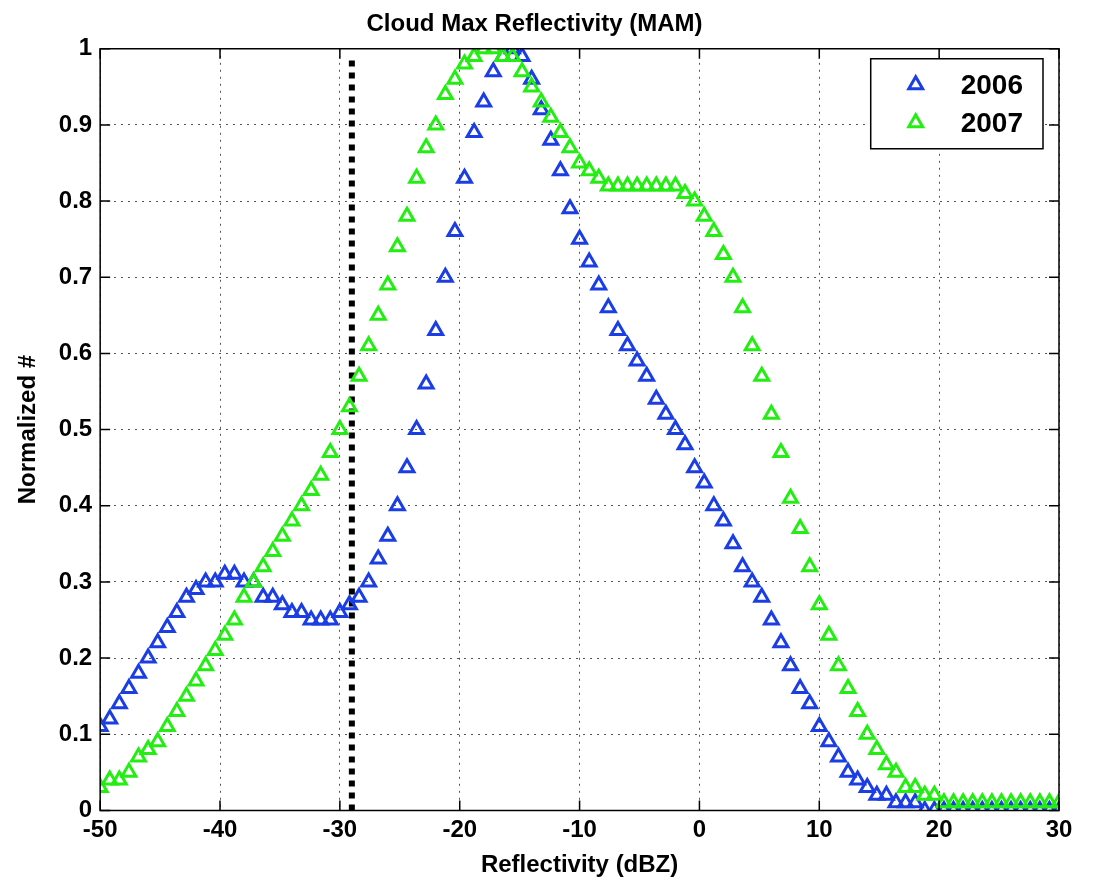 This screenshot has width=1099, height=884. What do you see at coordinates (579, 829) in the screenshot?
I see `x-tick-label: -10` at bounding box center [579, 829].